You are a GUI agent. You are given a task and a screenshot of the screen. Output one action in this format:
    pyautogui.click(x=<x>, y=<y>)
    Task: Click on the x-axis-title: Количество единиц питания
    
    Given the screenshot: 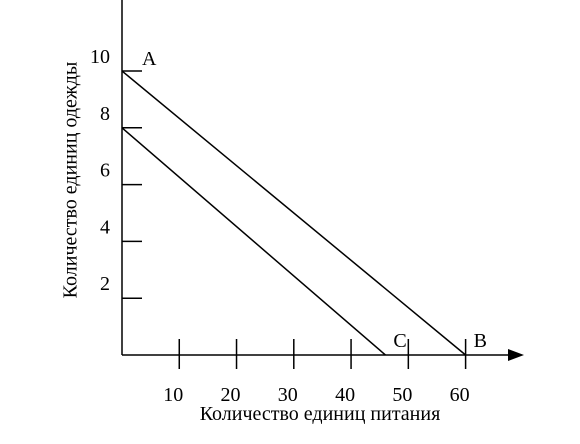 What is the action you would take?
    pyautogui.click(x=320, y=414)
    